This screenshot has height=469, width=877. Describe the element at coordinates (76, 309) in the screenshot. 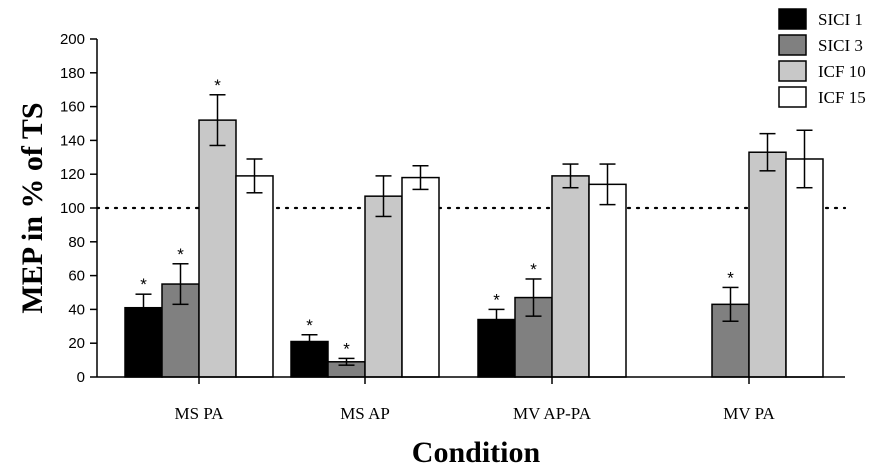

I see `y-tick-label: 40` at that location.